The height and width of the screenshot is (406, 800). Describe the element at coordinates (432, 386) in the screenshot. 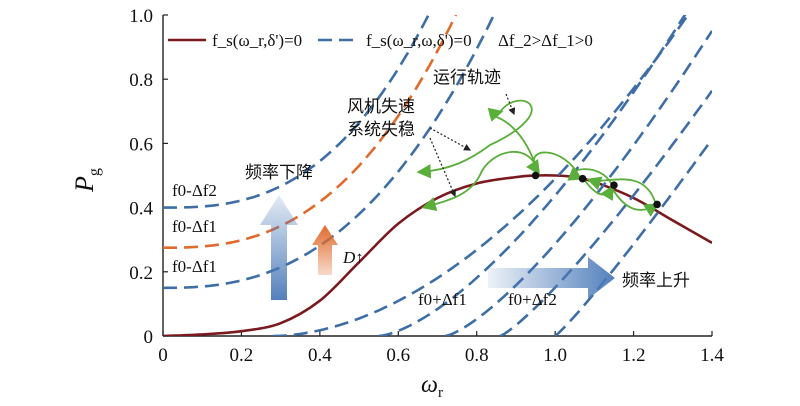

I see `x-axis-title: ωr` at that location.